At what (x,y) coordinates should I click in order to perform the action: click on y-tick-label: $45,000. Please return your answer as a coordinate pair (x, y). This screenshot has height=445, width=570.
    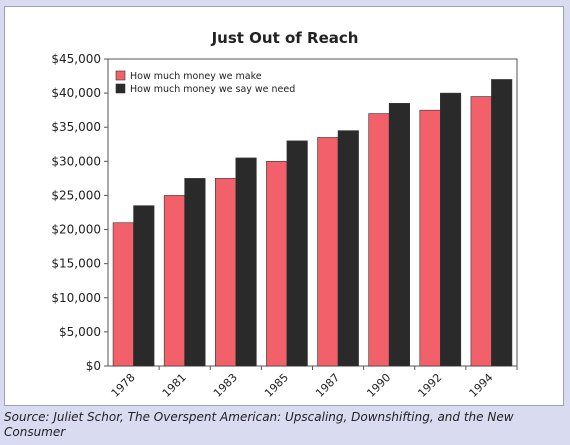
    Looking at the image, I should click on (76, 59).